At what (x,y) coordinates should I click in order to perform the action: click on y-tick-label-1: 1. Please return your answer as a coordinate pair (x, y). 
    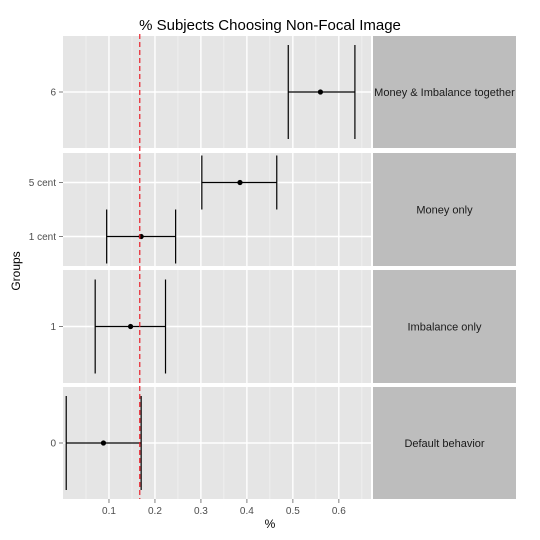
    Looking at the image, I should click on (53, 327).